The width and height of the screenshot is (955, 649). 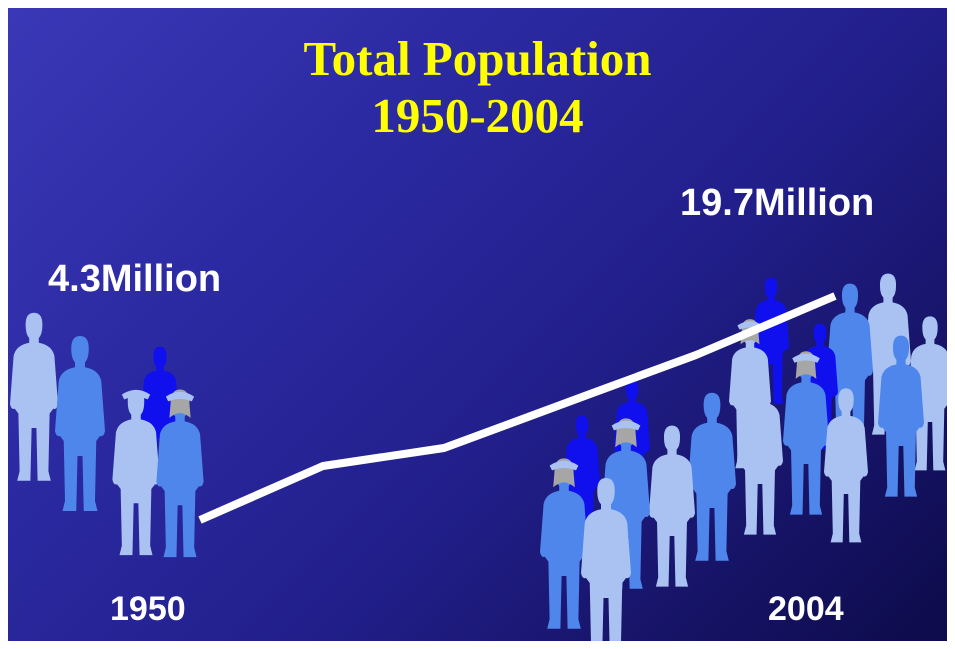 I want to click on data-label-end: 19.7Million, so click(x=777, y=203).